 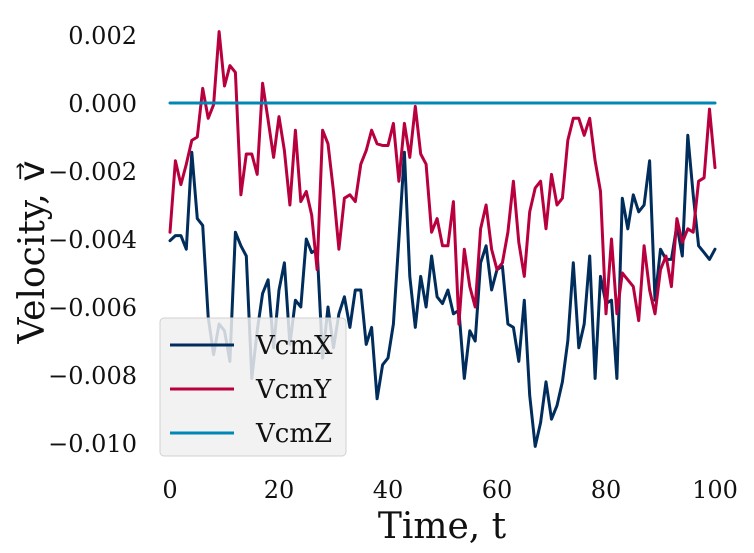 What do you see at coordinates (32, 252) in the screenshot?
I see `y-axis-label: Velocity, v⃗` at bounding box center [32, 252].